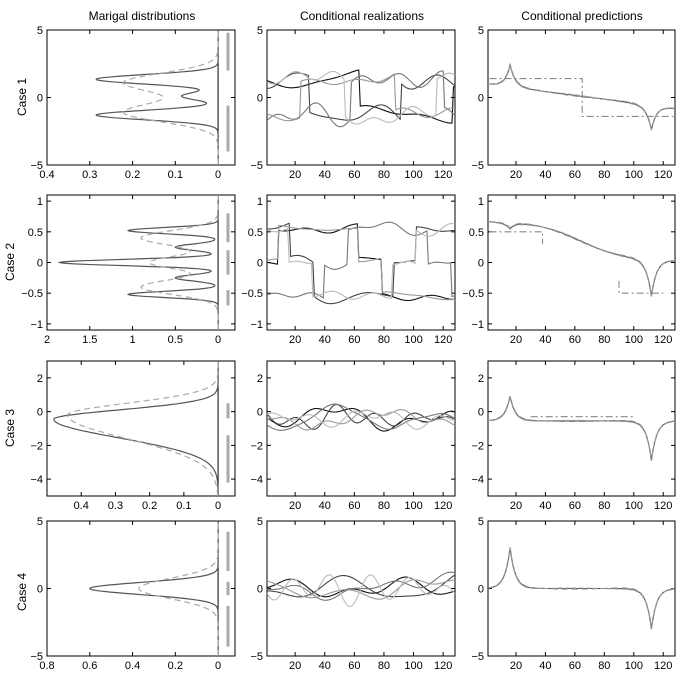  I want to click on y-tick-label: −1, so click(256, 325).